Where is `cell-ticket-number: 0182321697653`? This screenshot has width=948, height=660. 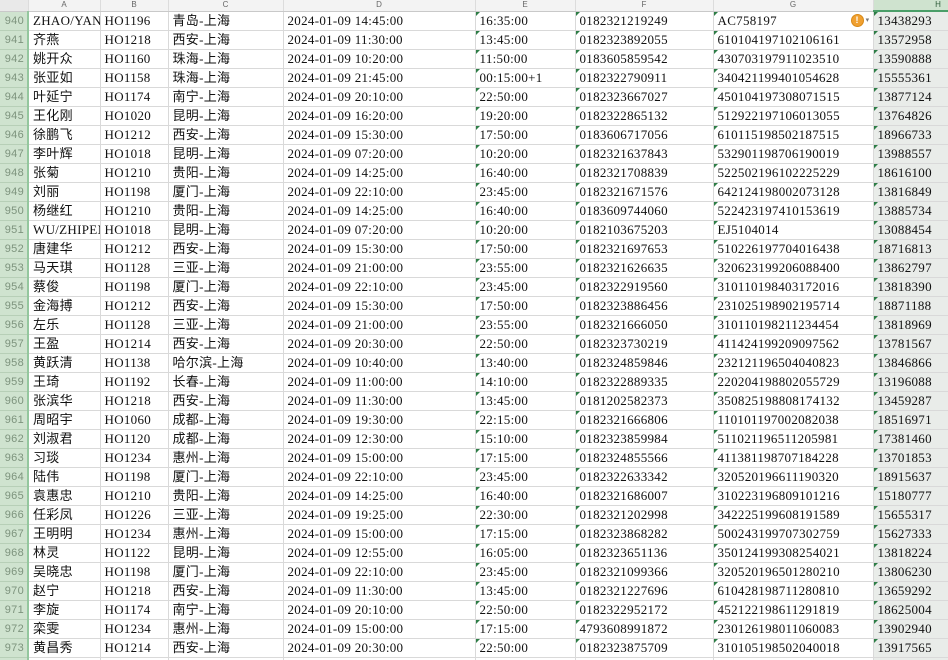
cell-ticket-number: 0182321697653 is located at coordinates (644, 249).